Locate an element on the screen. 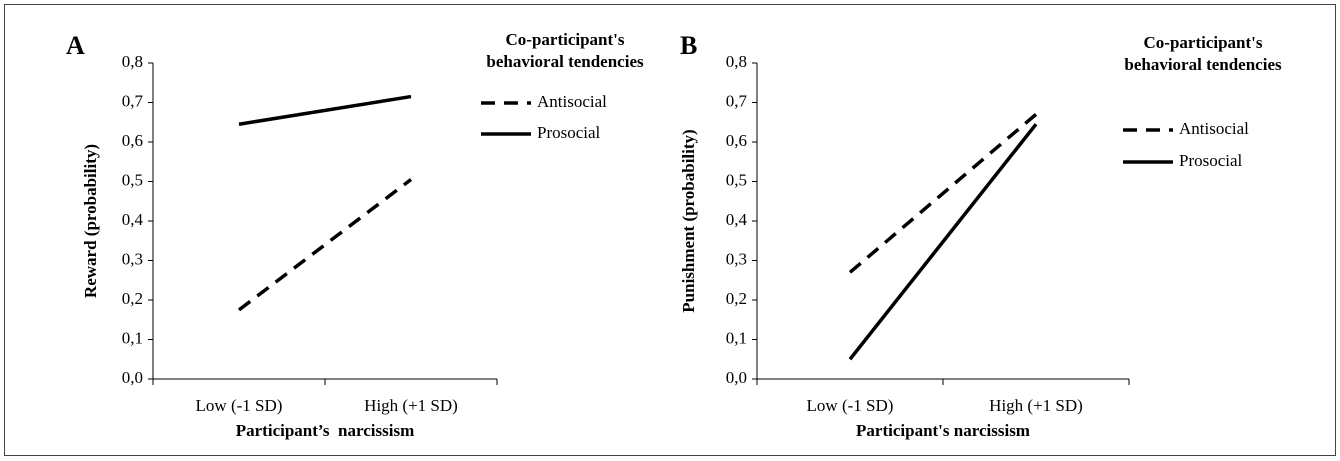  x-axis-label: Participant's narcissism is located at coordinates (943, 430).